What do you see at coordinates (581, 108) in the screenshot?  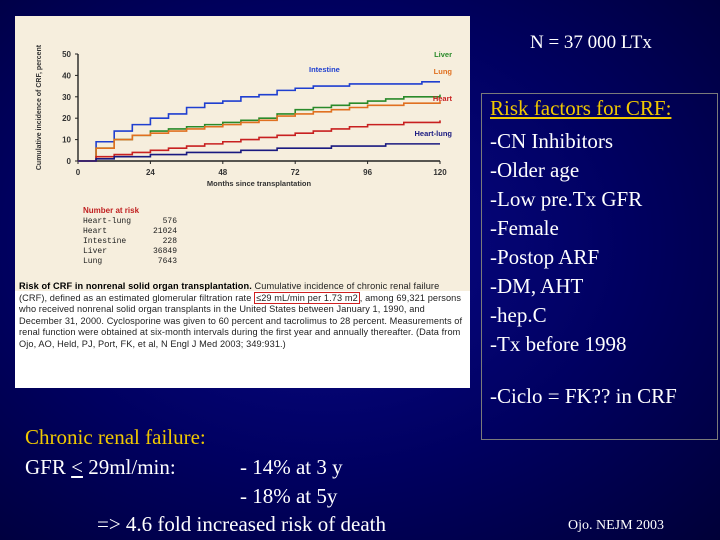 I see `risk-factors-title: Risk factors for CRF:` at bounding box center [581, 108].